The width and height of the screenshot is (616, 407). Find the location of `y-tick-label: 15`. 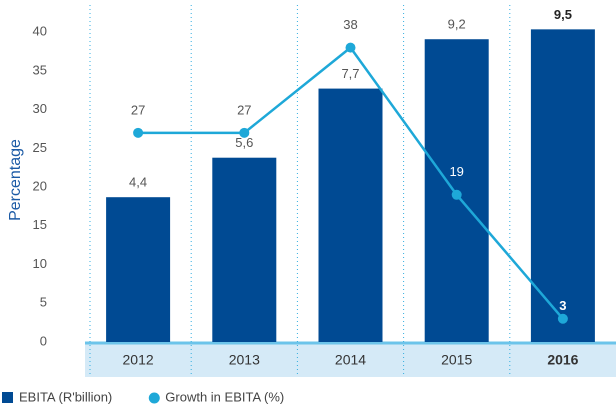

y-tick-label: 15 is located at coordinates (40, 224).